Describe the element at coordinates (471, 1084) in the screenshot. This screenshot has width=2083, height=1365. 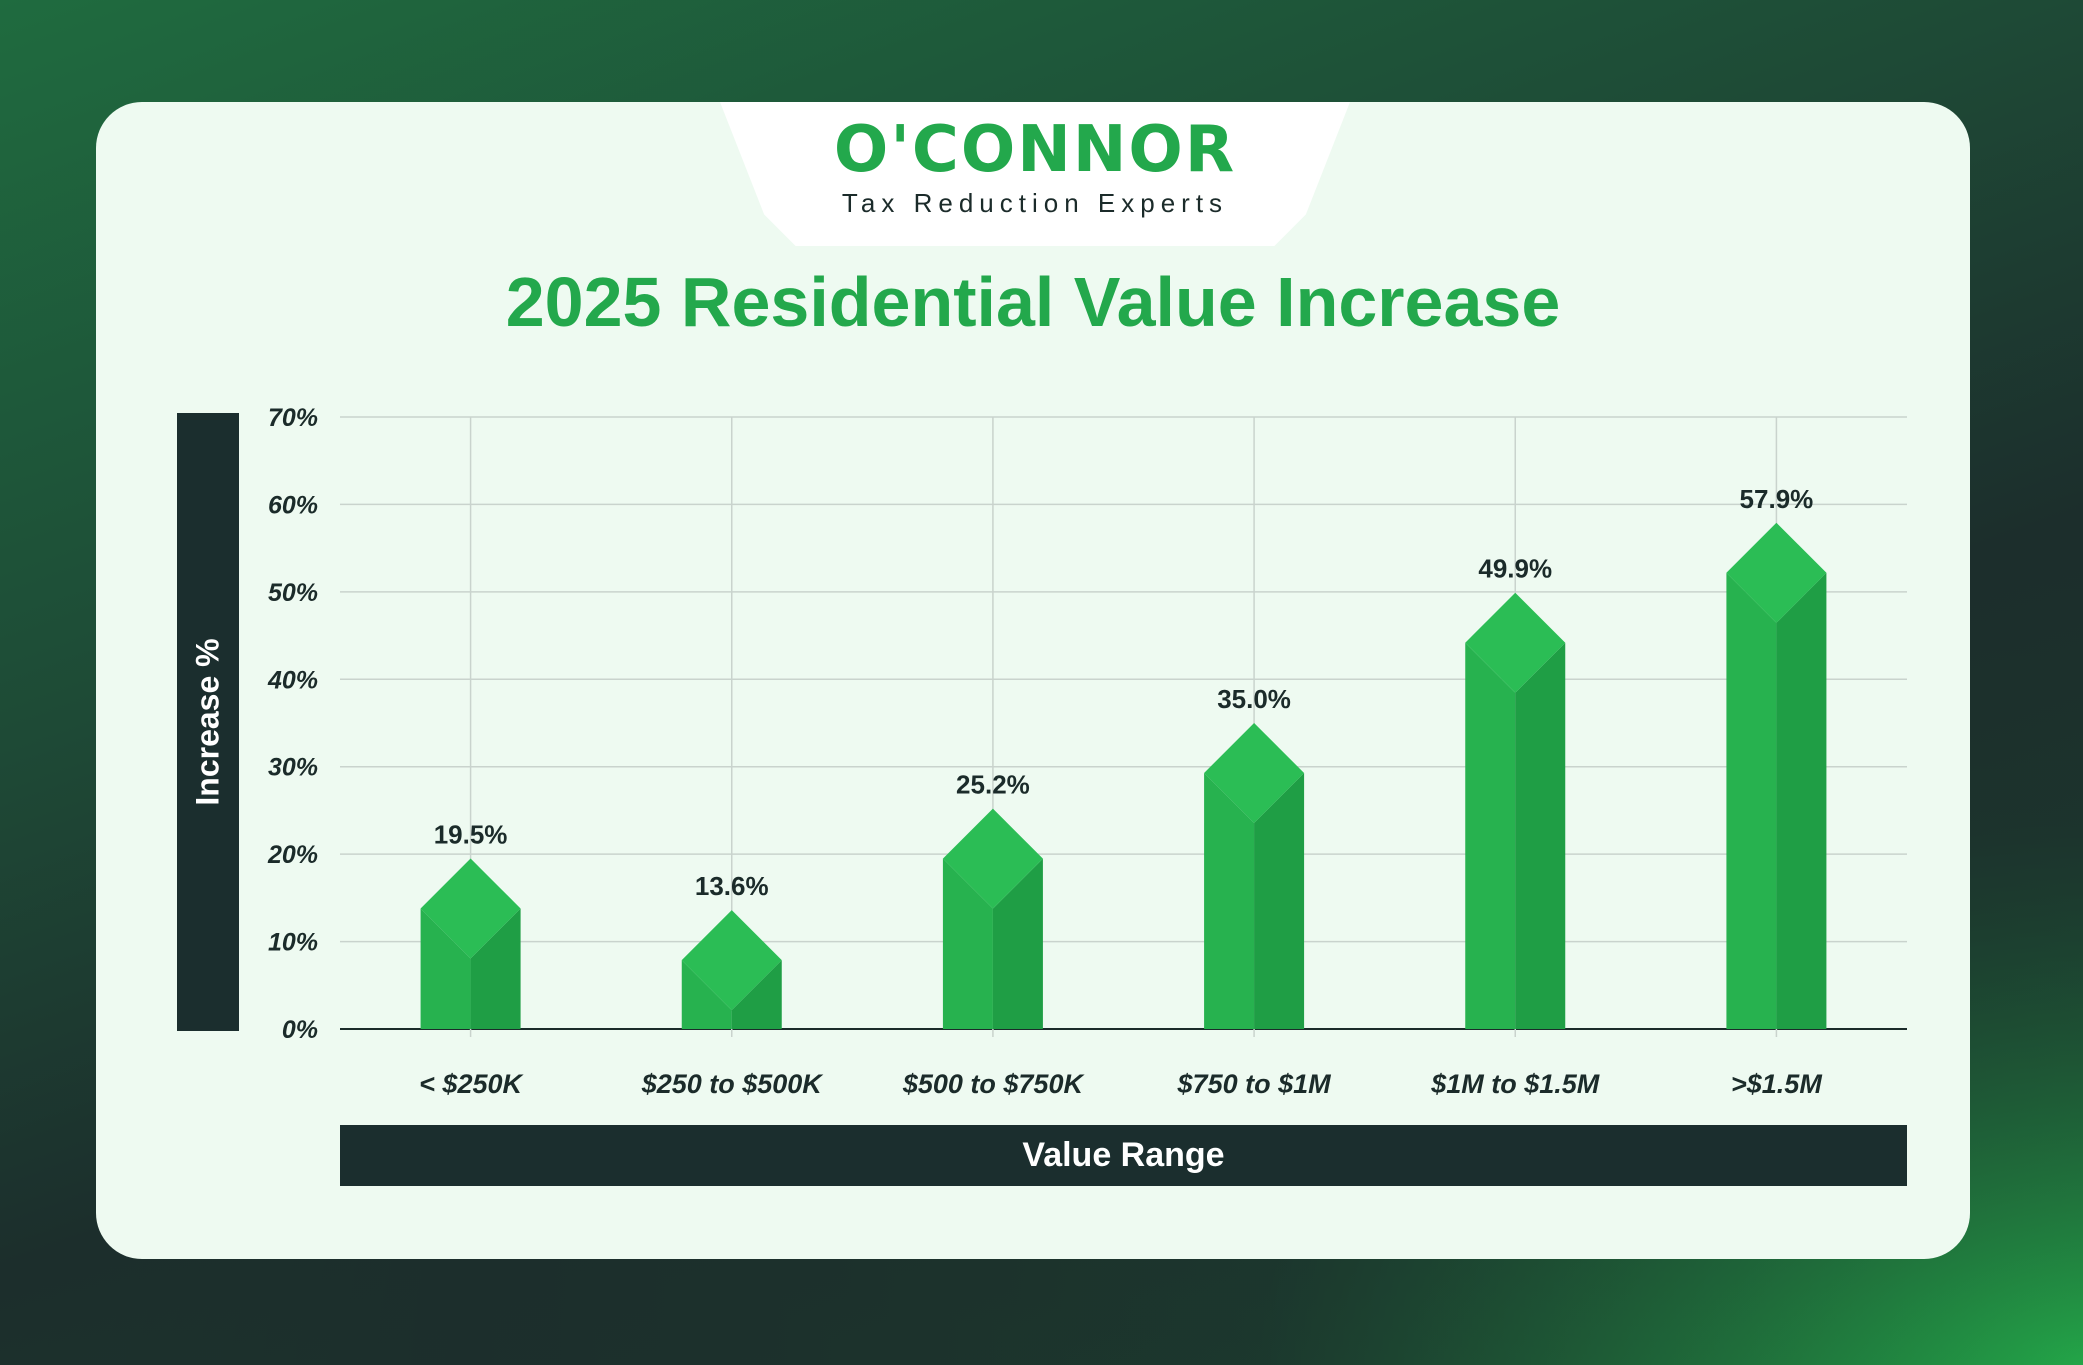
I see `x-tick-label: < $250K` at that location.